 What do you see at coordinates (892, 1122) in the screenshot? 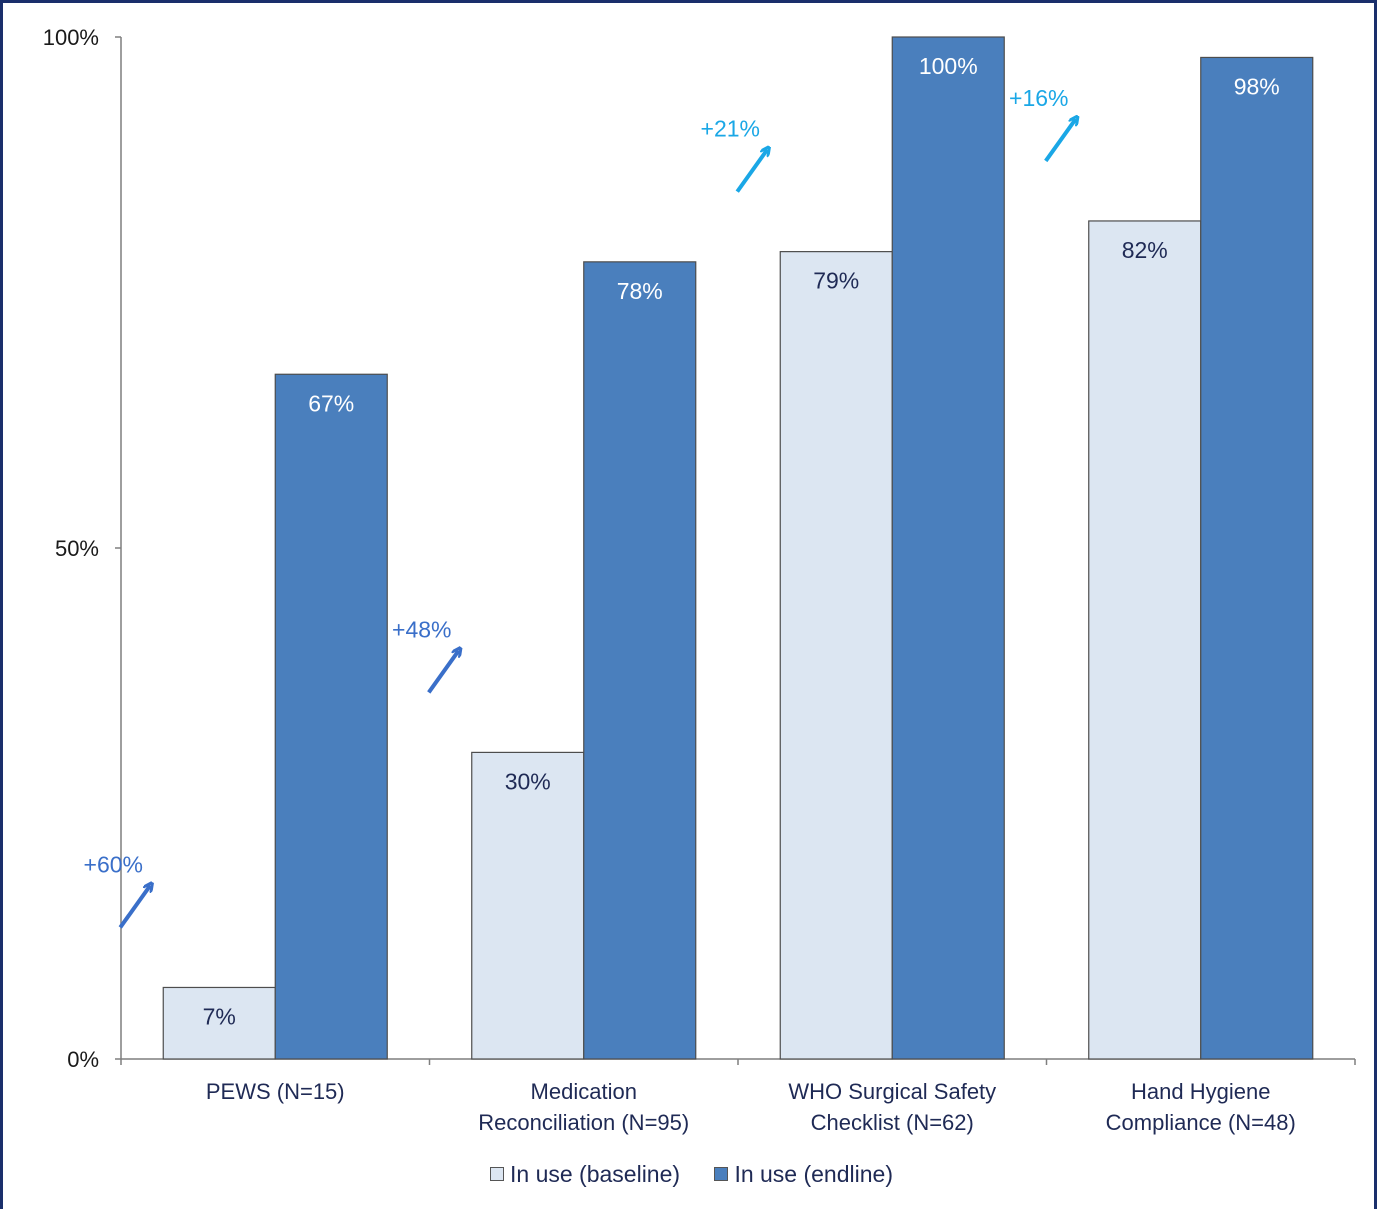
I see `x-category-label-line: Checklist (N=62)` at bounding box center [892, 1122].